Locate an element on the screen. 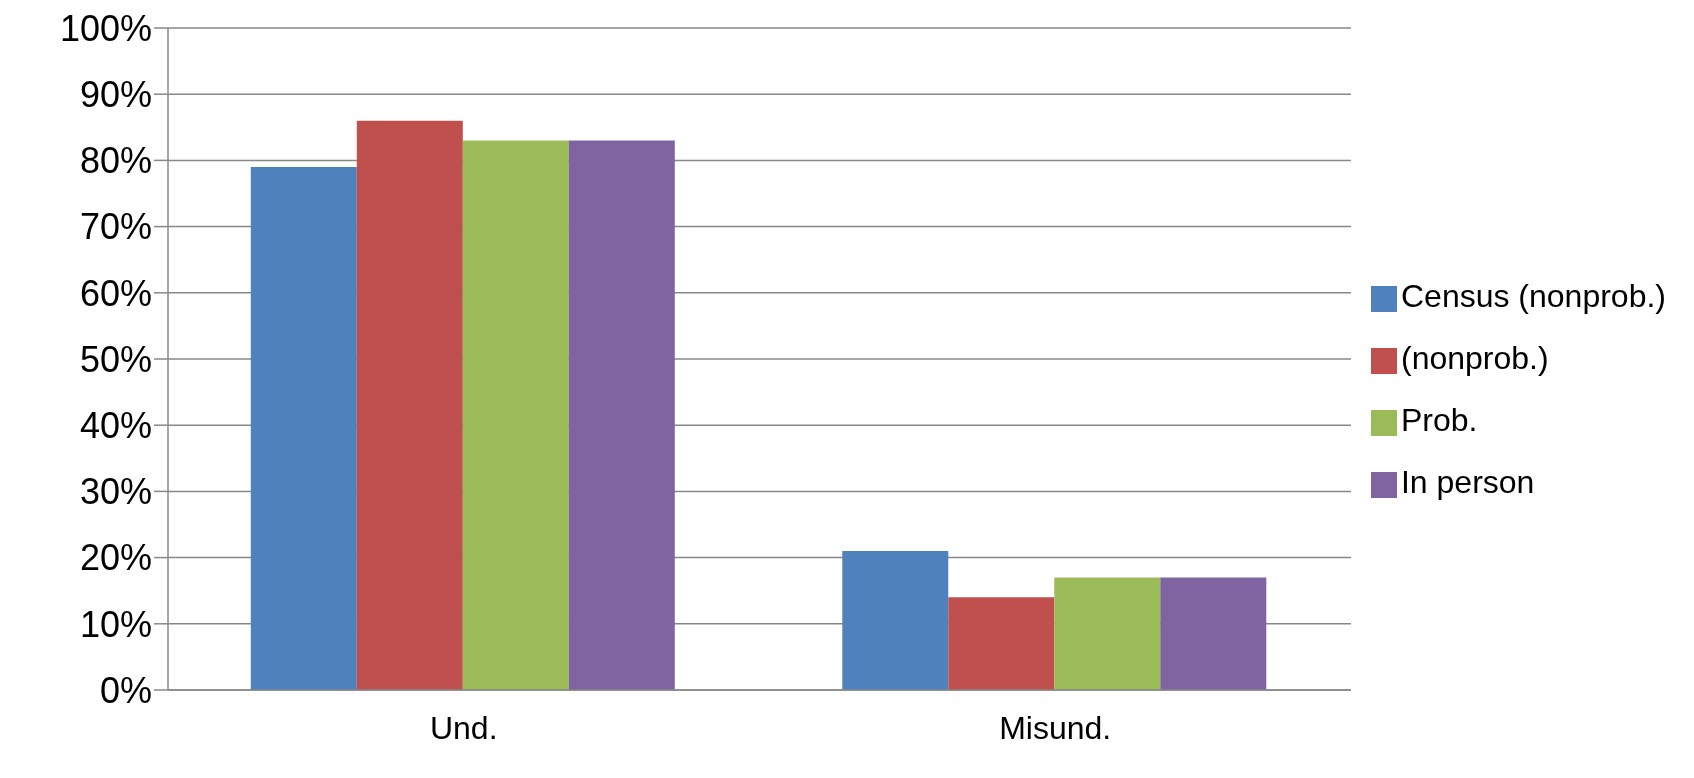 This screenshot has width=1694, height=778. y-tick-label: 70% is located at coordinates (115, 227).